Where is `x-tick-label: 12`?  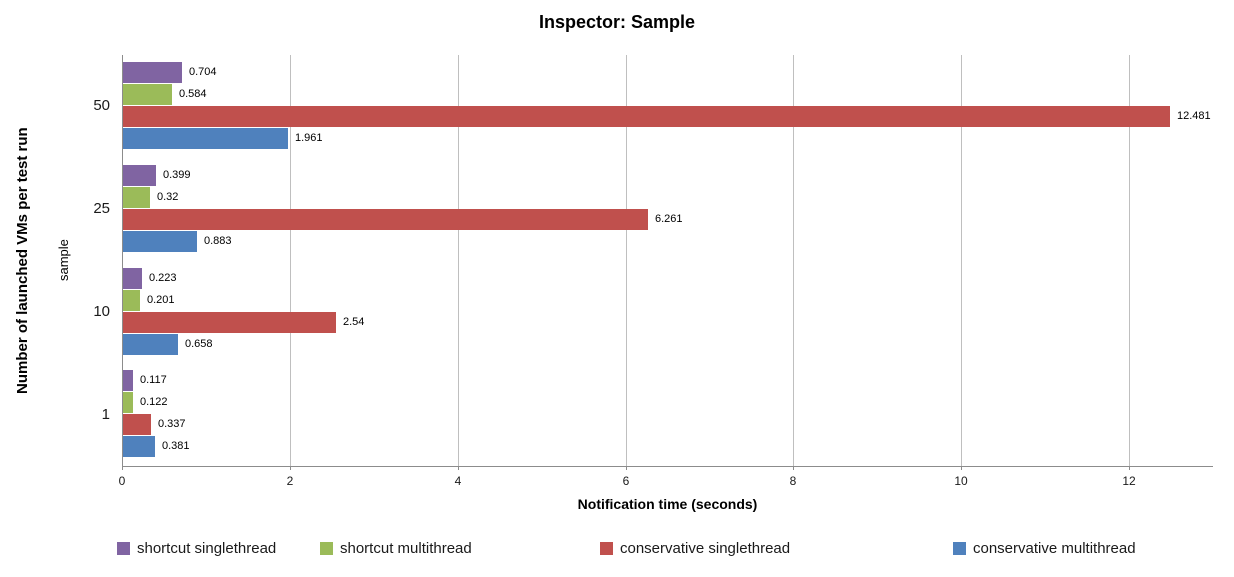
x-tick-label: 12 is located at coordinates (1129, 481).